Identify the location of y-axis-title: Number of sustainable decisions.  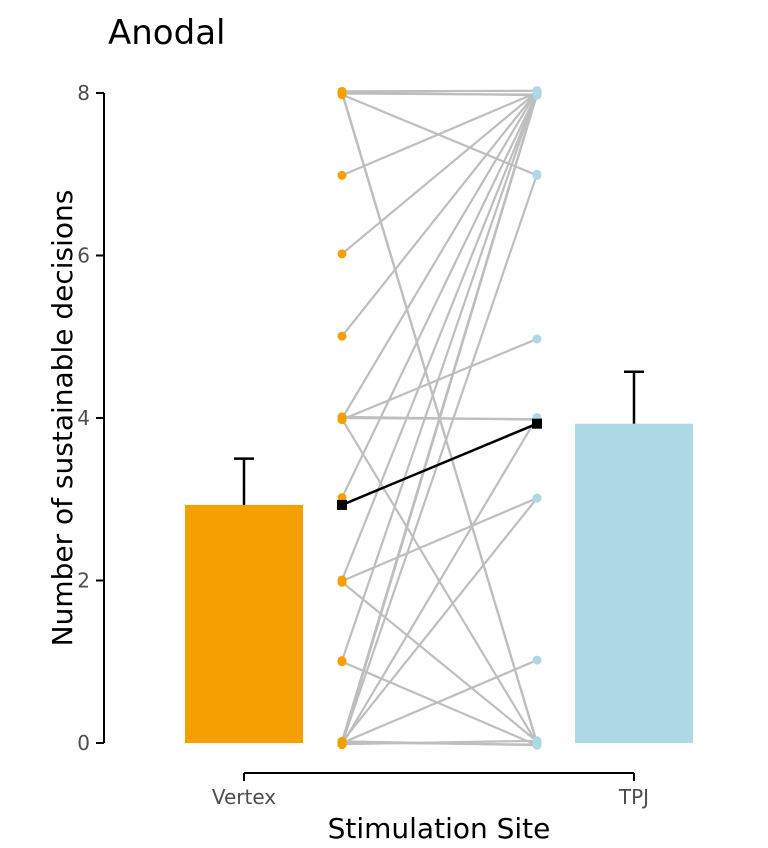
(62, 418).